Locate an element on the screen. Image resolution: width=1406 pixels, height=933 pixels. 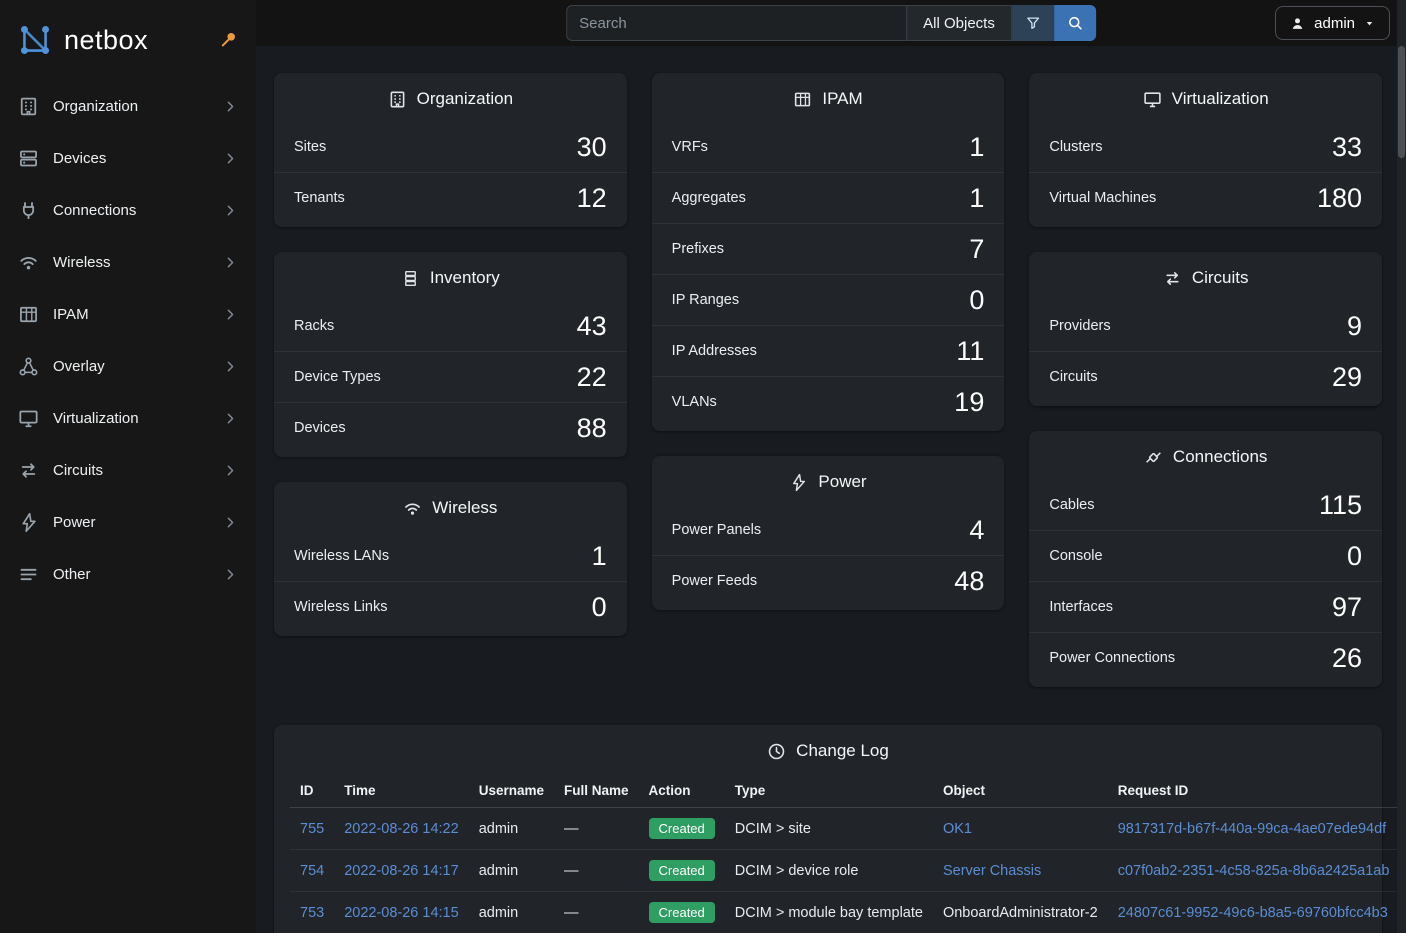
stat-label: VRFs is located at coordinates (689, 147).